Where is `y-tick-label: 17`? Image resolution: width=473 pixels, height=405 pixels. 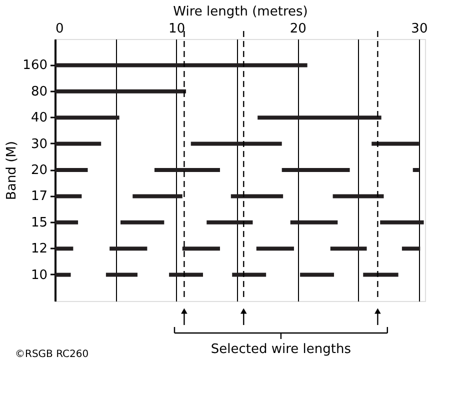 y-tick-label: 17 is located at coordinates (39, 196).